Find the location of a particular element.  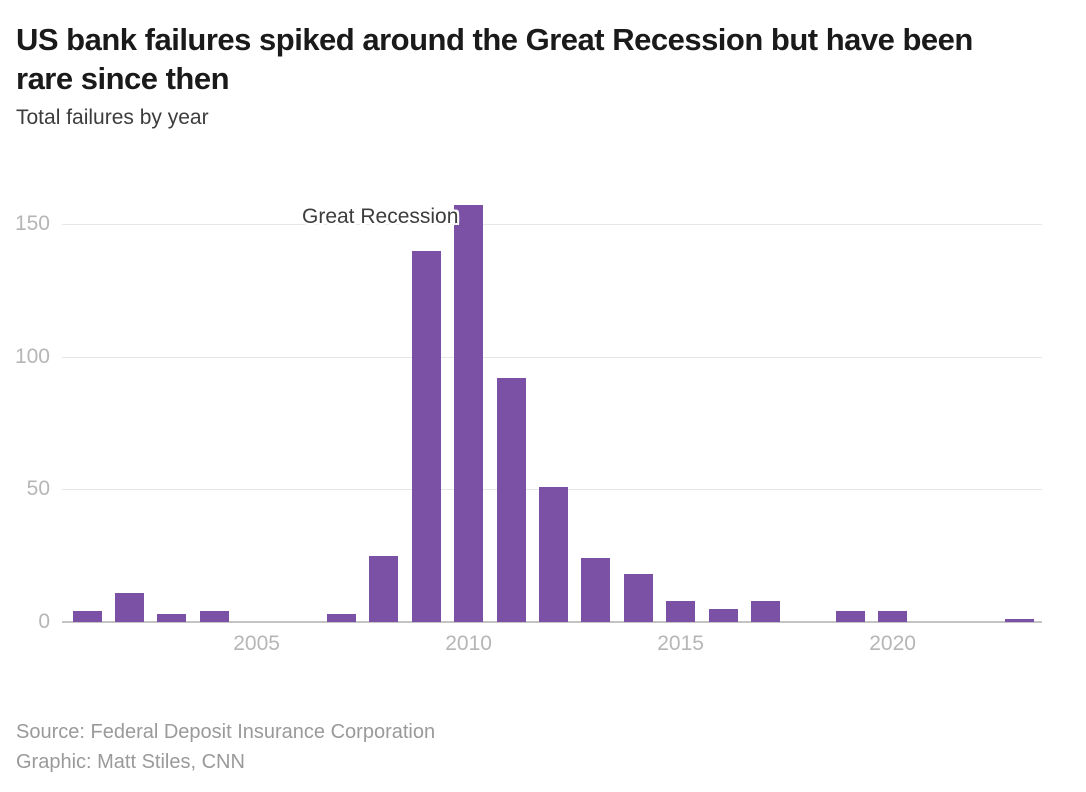

credit-line: Graphic: Matt Stiles, CNN is located at coordinates (130, 762).